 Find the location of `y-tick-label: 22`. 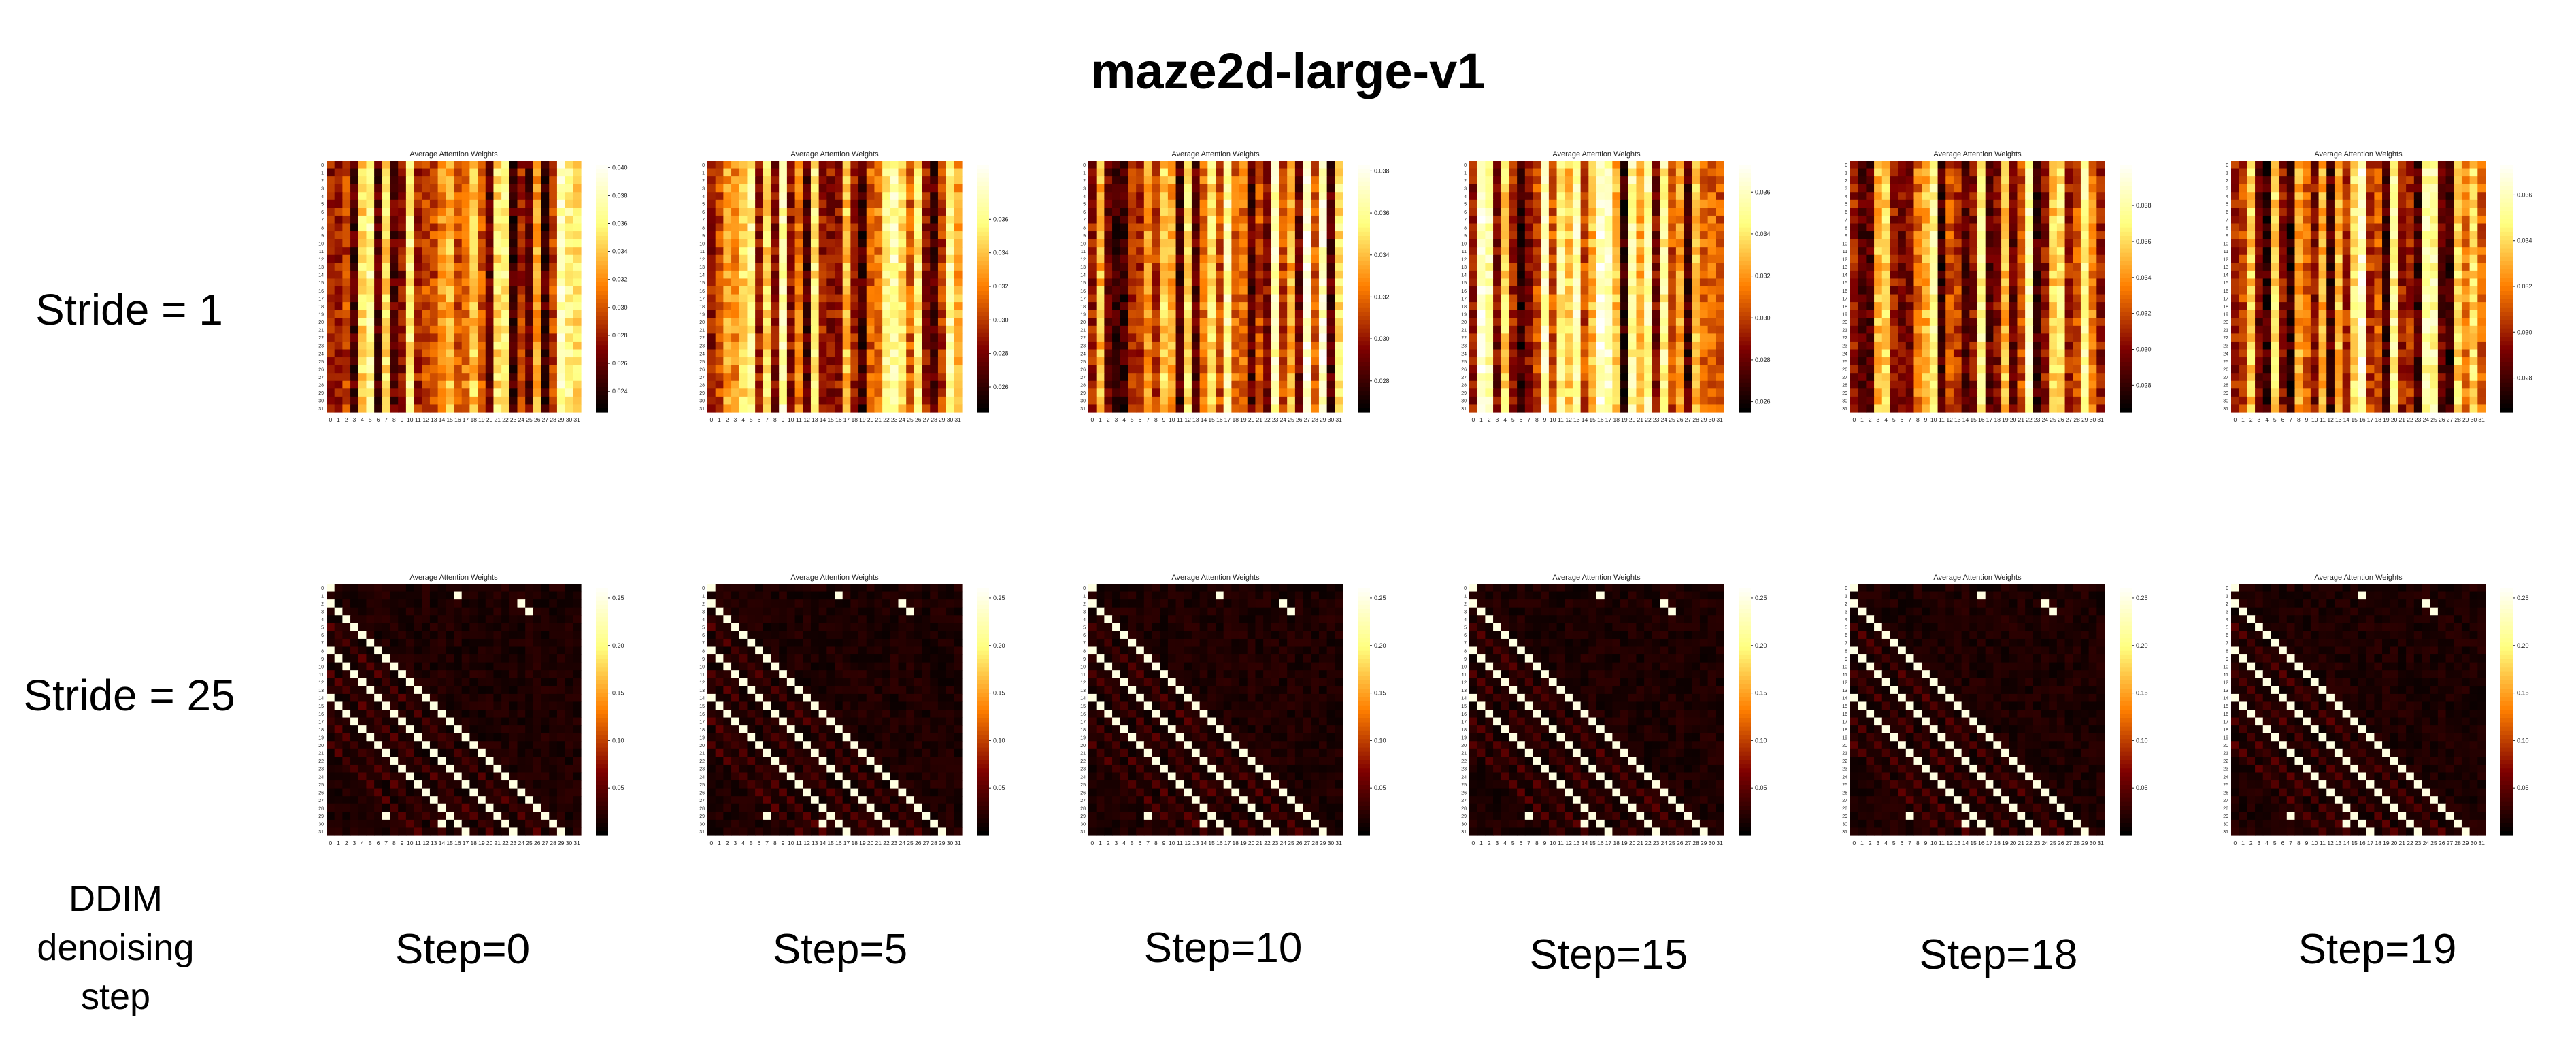

y-tick-label: 22 is located at coordinates (1464, 338).